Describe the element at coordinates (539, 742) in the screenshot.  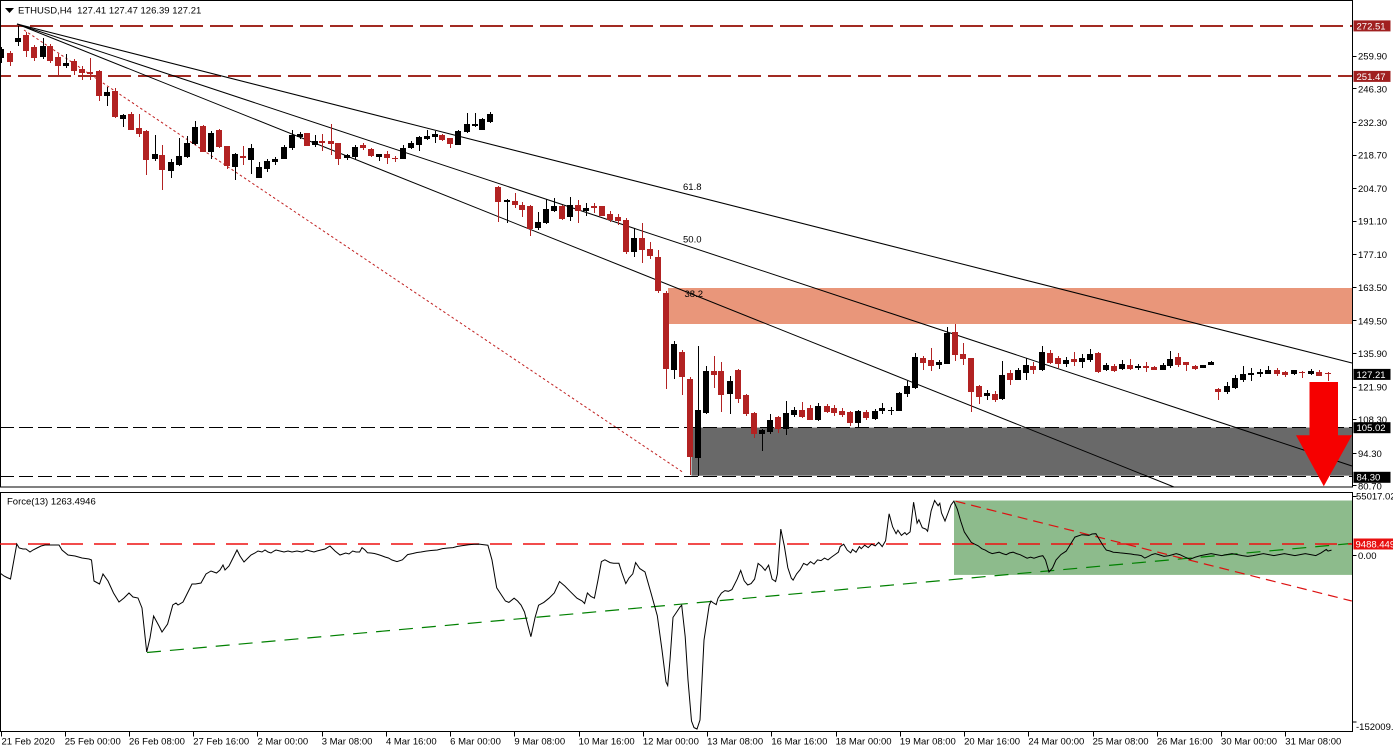
I see `svg-text: 9 Mar 08:00` at that location.